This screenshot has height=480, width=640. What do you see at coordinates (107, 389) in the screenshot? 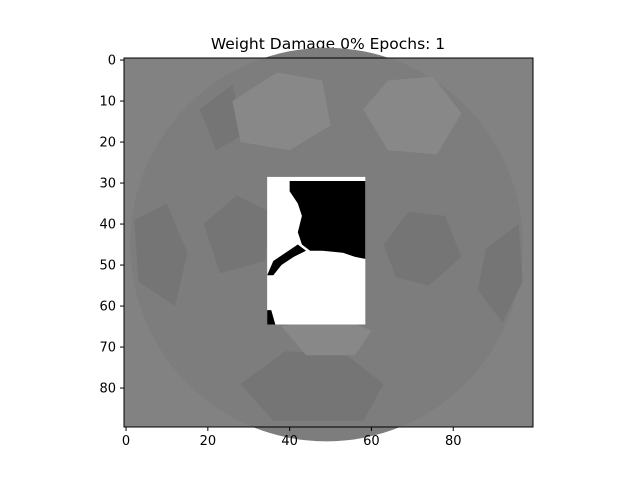
I see `y-tick-label: 80` at bounding box center [107, 389].